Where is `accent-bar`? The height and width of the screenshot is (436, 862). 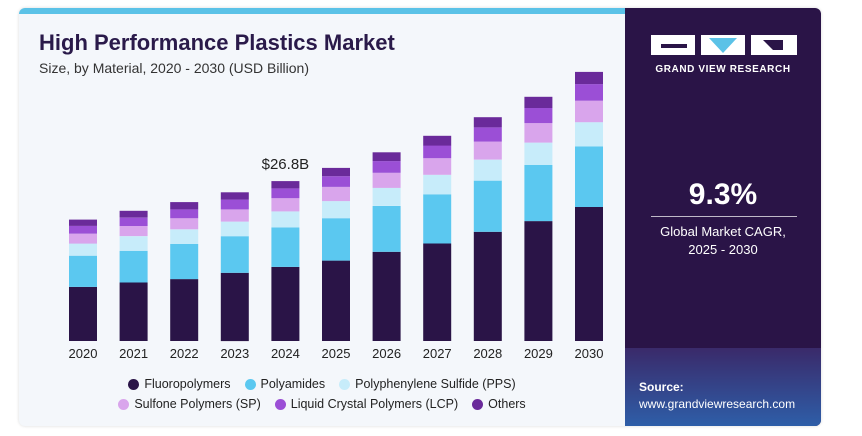 accent-bar is located at coordinates (322, 11).